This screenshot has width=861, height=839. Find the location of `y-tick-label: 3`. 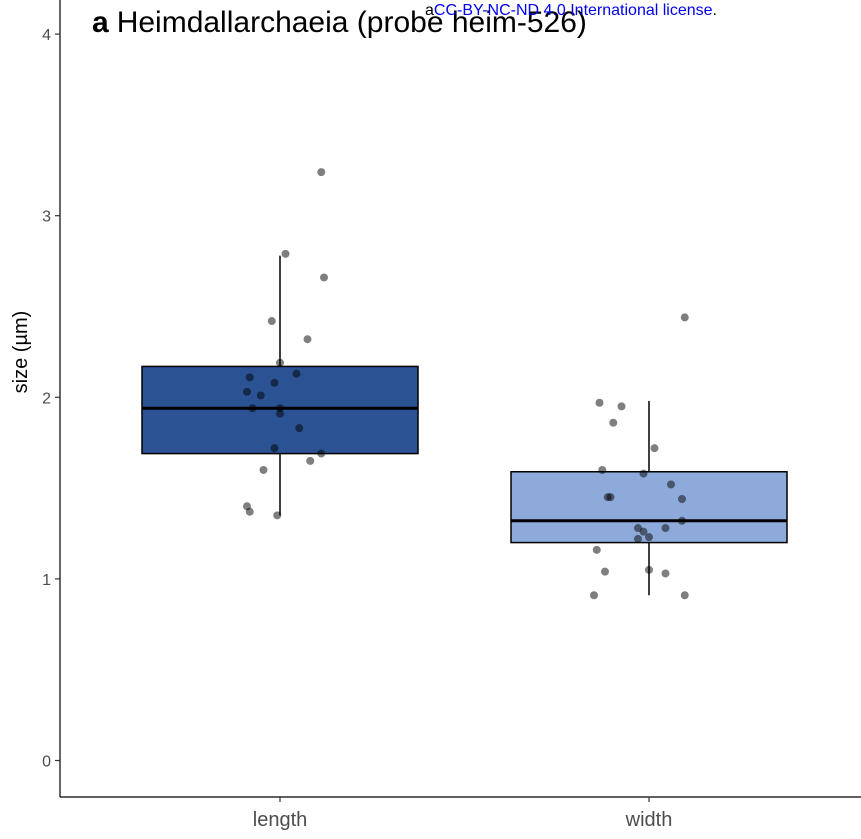

y-tick-label: 3 is located at coordinates (46, 217).